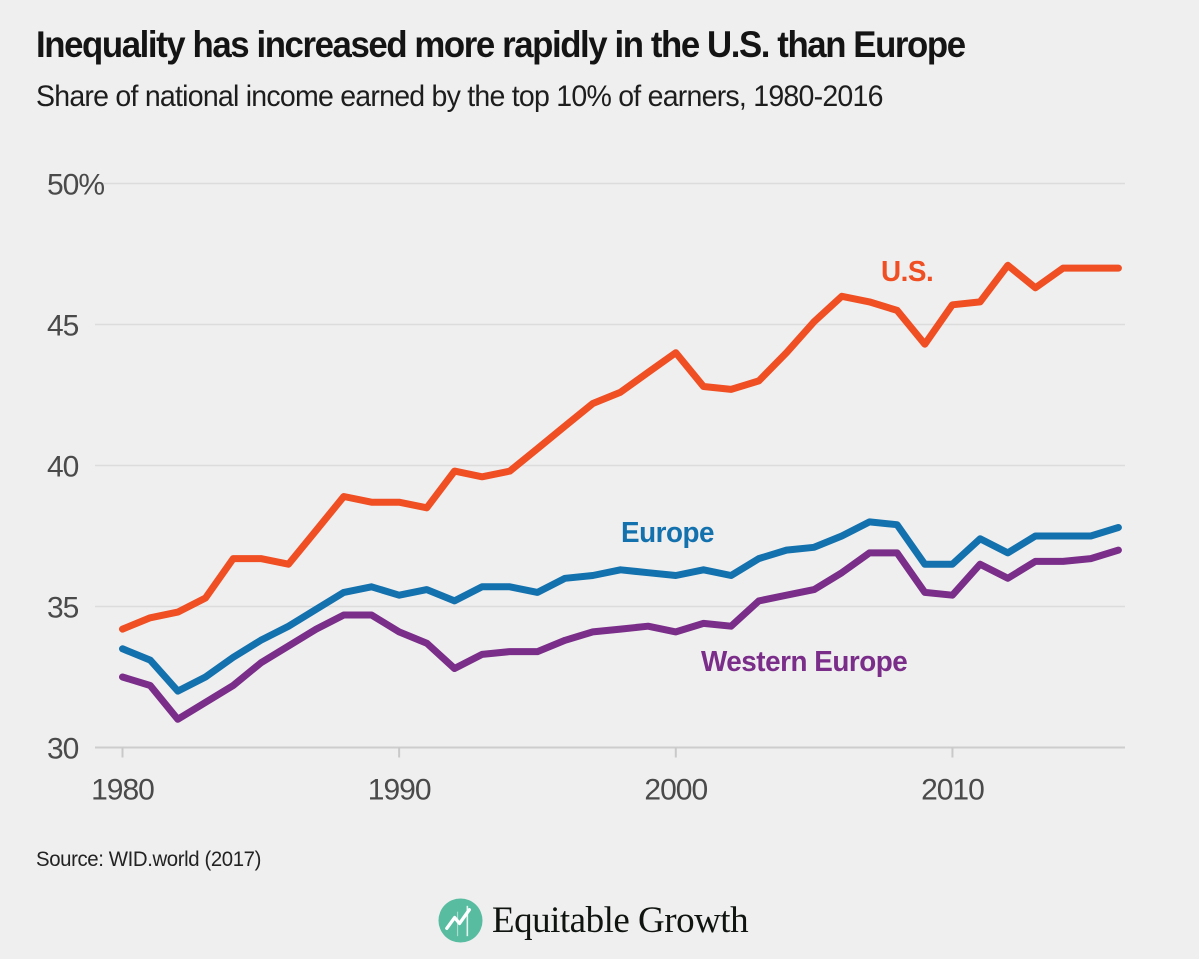 The image size is (1199, 959). Describe the element at coordinates (675, 790) in the screenshot. I see `x-axis-label-2000: 2000` at that location.